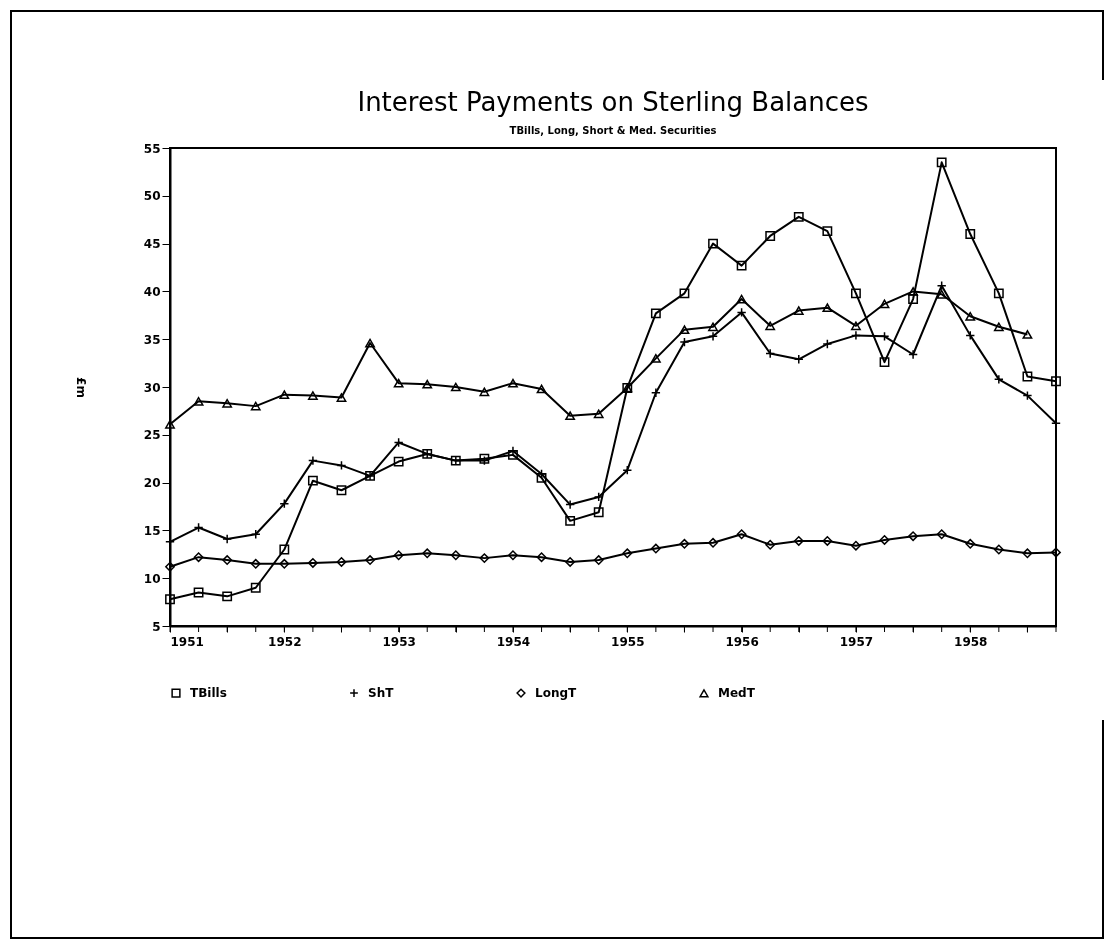 The height and width of the screenshot is (951, 1116). I want to click on legend-label: MedT, so click(737, 693).